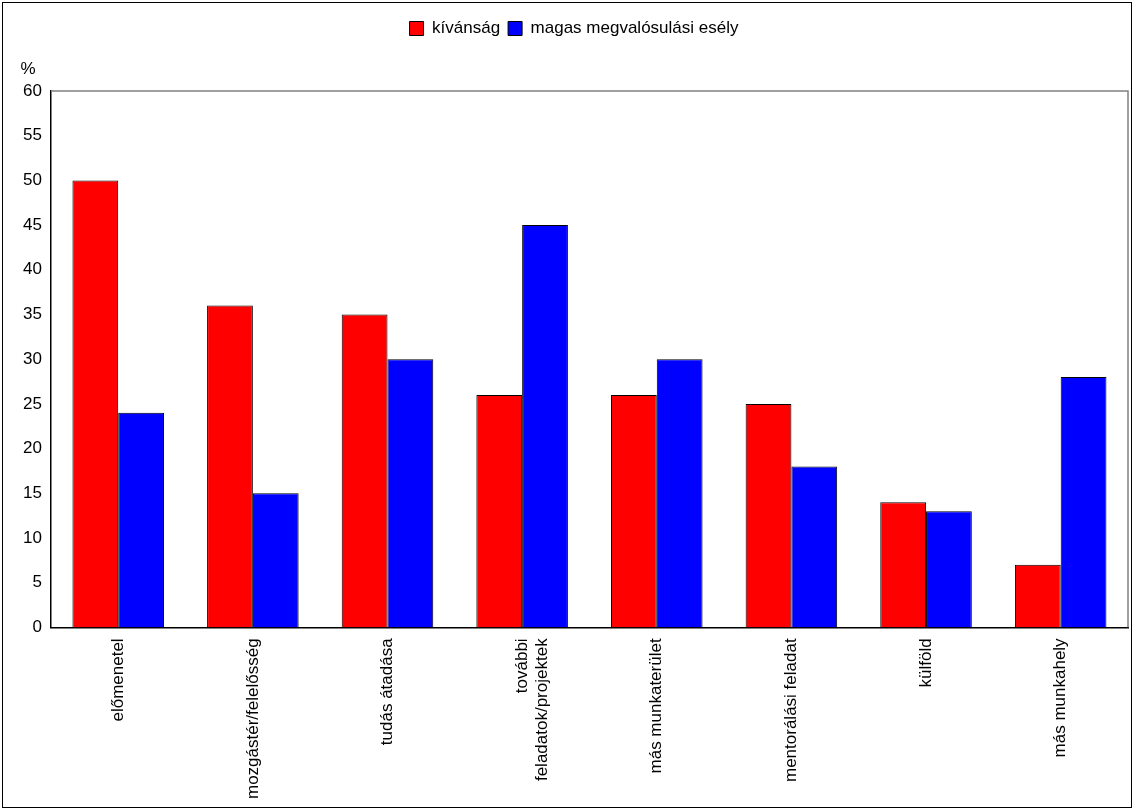  I want to click on y-tick-label: 15, so click(32, 492).